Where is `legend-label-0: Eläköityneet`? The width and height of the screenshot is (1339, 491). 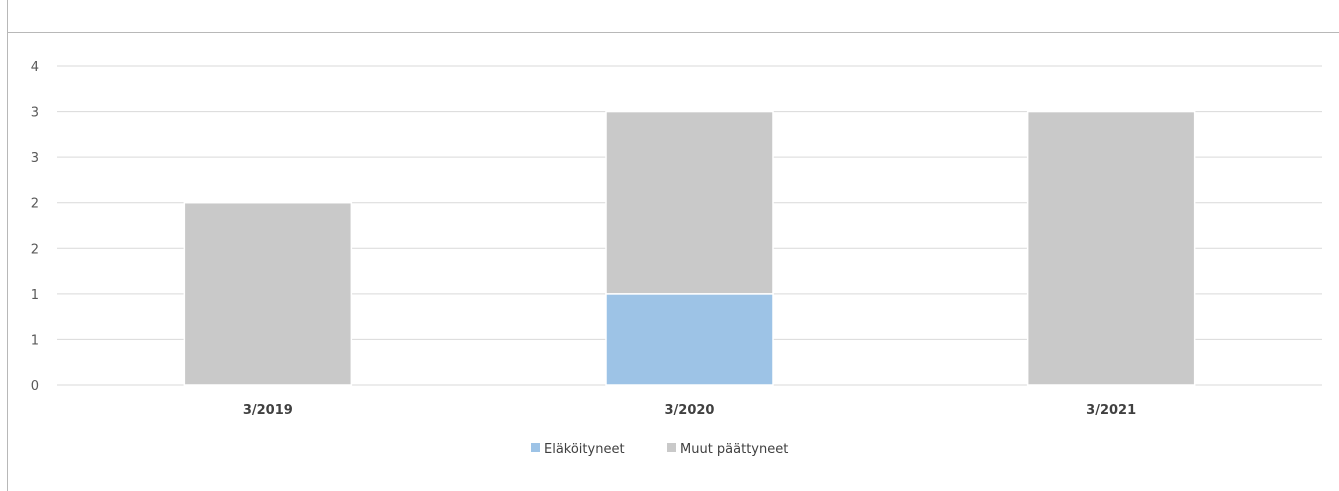 legend-label-0: Eläköityneet is located at coordinates (584, 449).